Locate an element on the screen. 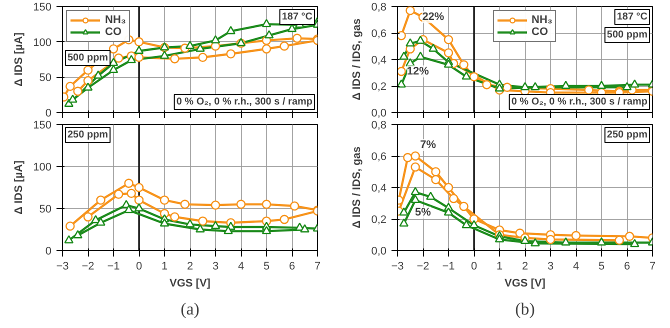 The width and height of the screenshot is (670, 328). annotation: 12% is located at coordinates (418, 71).